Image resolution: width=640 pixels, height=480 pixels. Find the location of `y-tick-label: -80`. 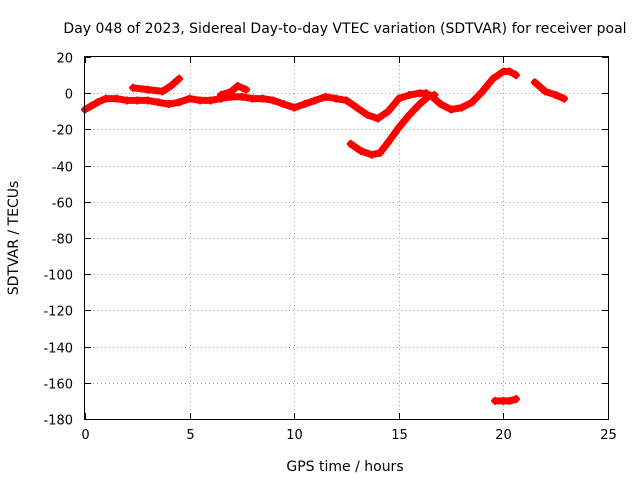

y-tick-label: -80 is located at coordinates (62, 240).